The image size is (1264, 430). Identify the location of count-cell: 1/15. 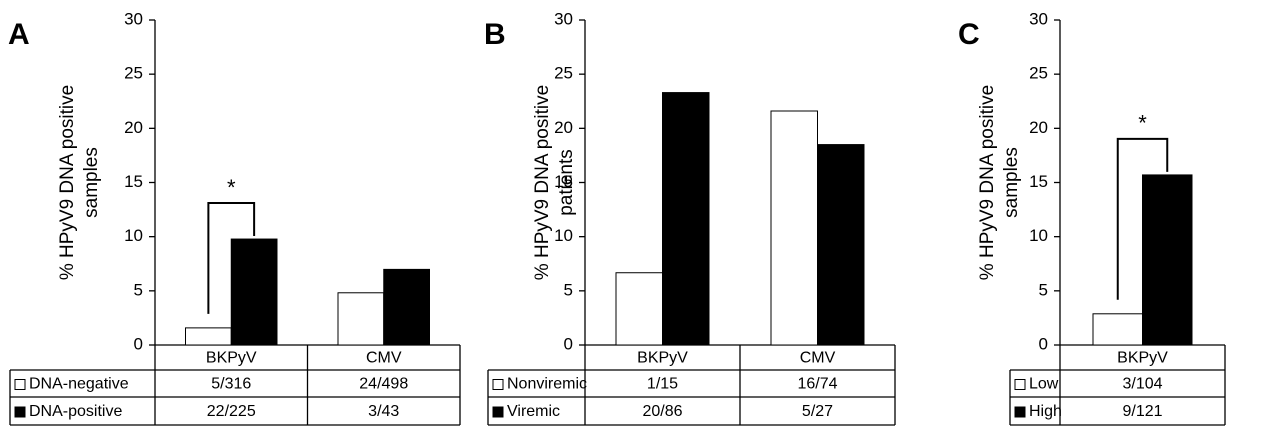
(662, 384).